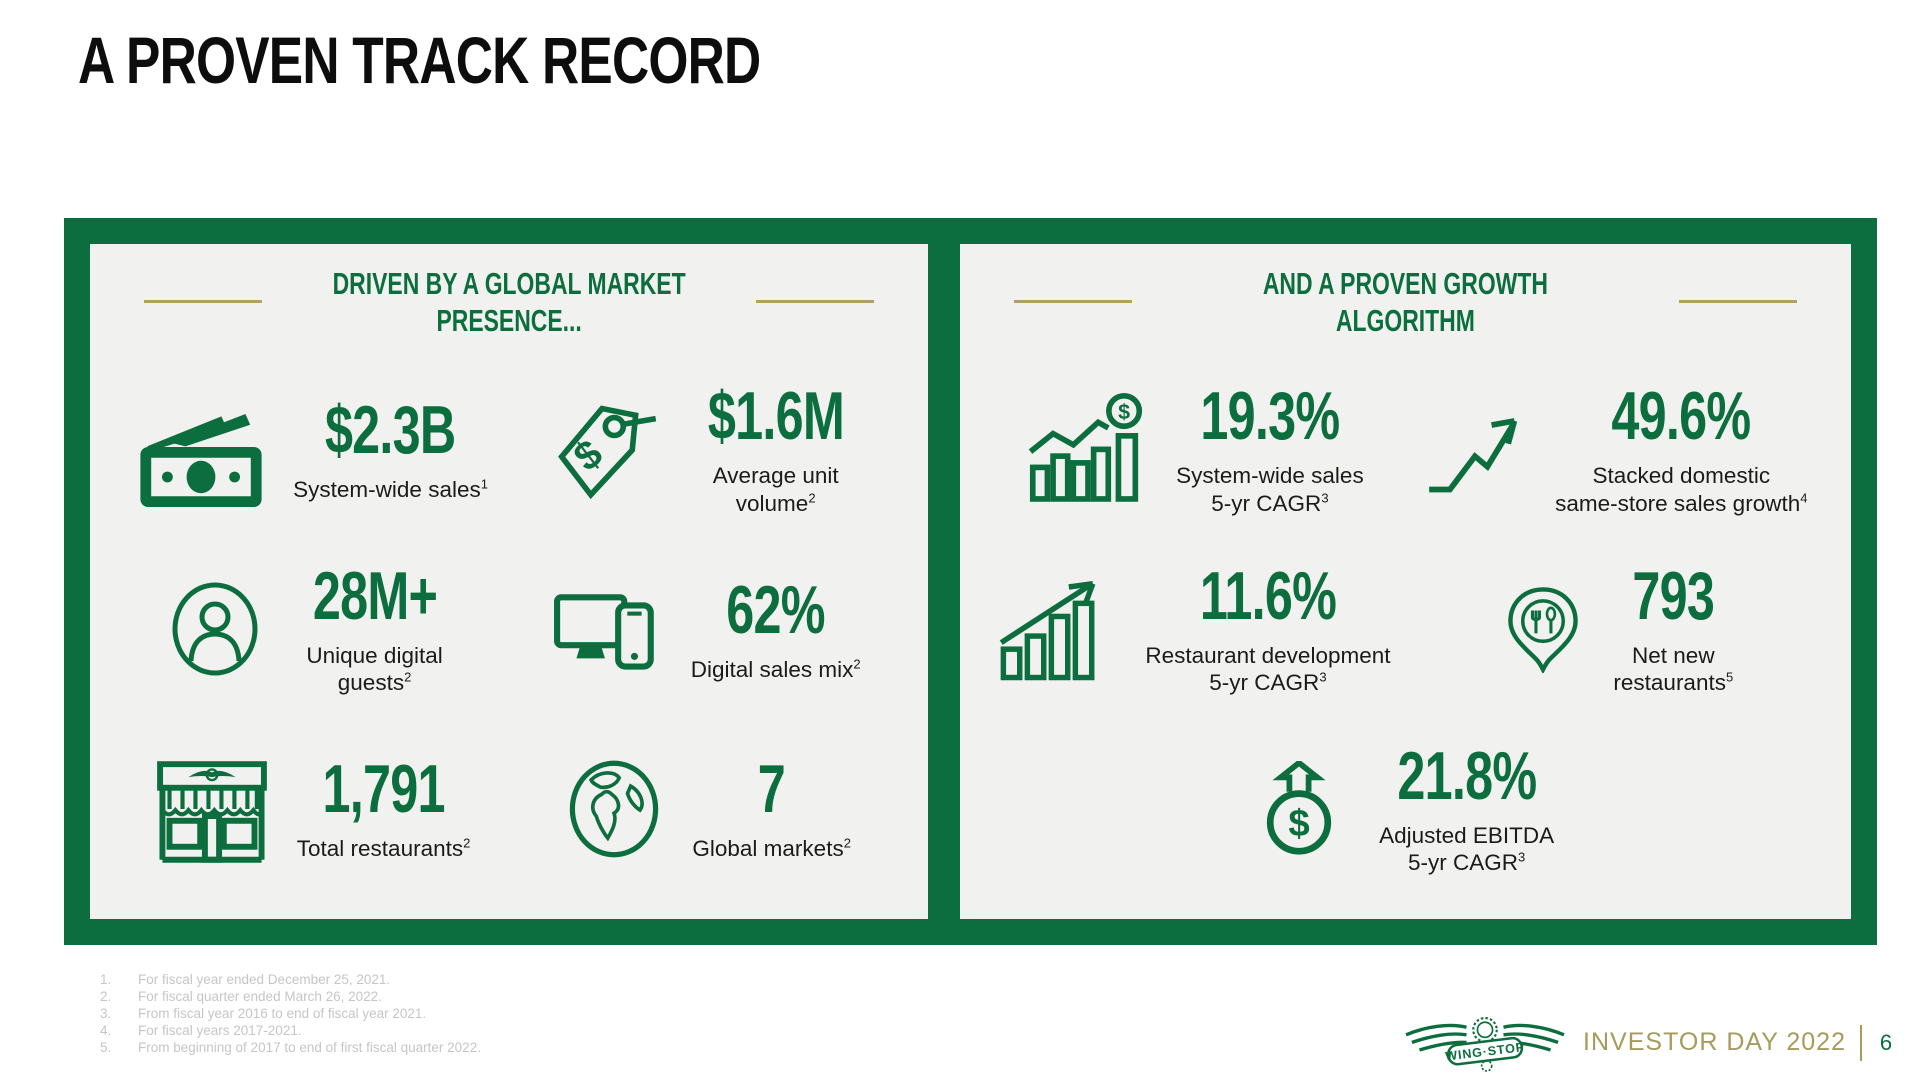  Describe the element at coordinates (311, 450) in the screenshot. I see `stat-system-wide-sales: $2.3B System-wide sales1` at that location.